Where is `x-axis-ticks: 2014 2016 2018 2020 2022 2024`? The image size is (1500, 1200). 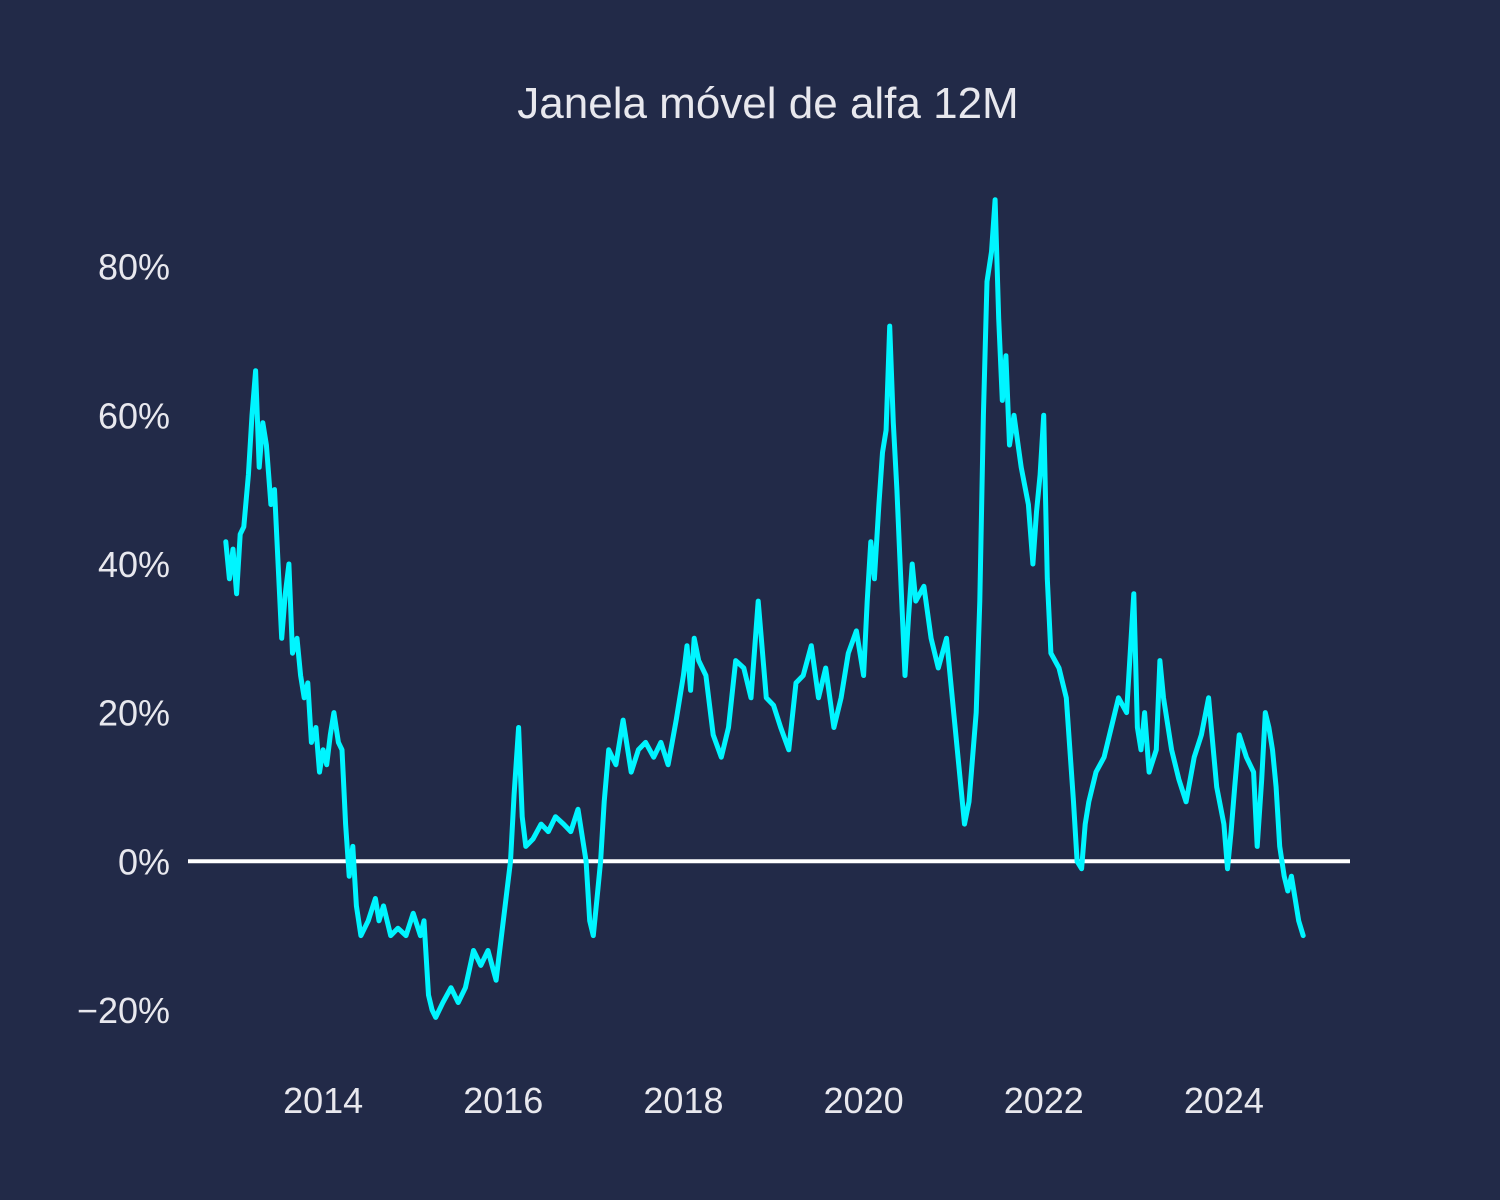
x-axis-ticks: 2014 2016 2018 2020 2022 2024 is located at coordinates (773, 1100).